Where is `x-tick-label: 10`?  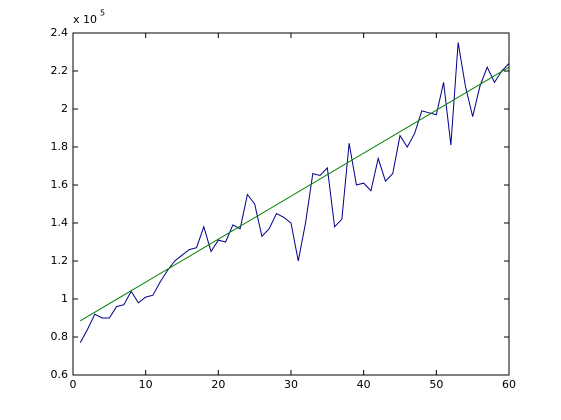 x-tick-label: 10 is located at coordinates (146, 384).